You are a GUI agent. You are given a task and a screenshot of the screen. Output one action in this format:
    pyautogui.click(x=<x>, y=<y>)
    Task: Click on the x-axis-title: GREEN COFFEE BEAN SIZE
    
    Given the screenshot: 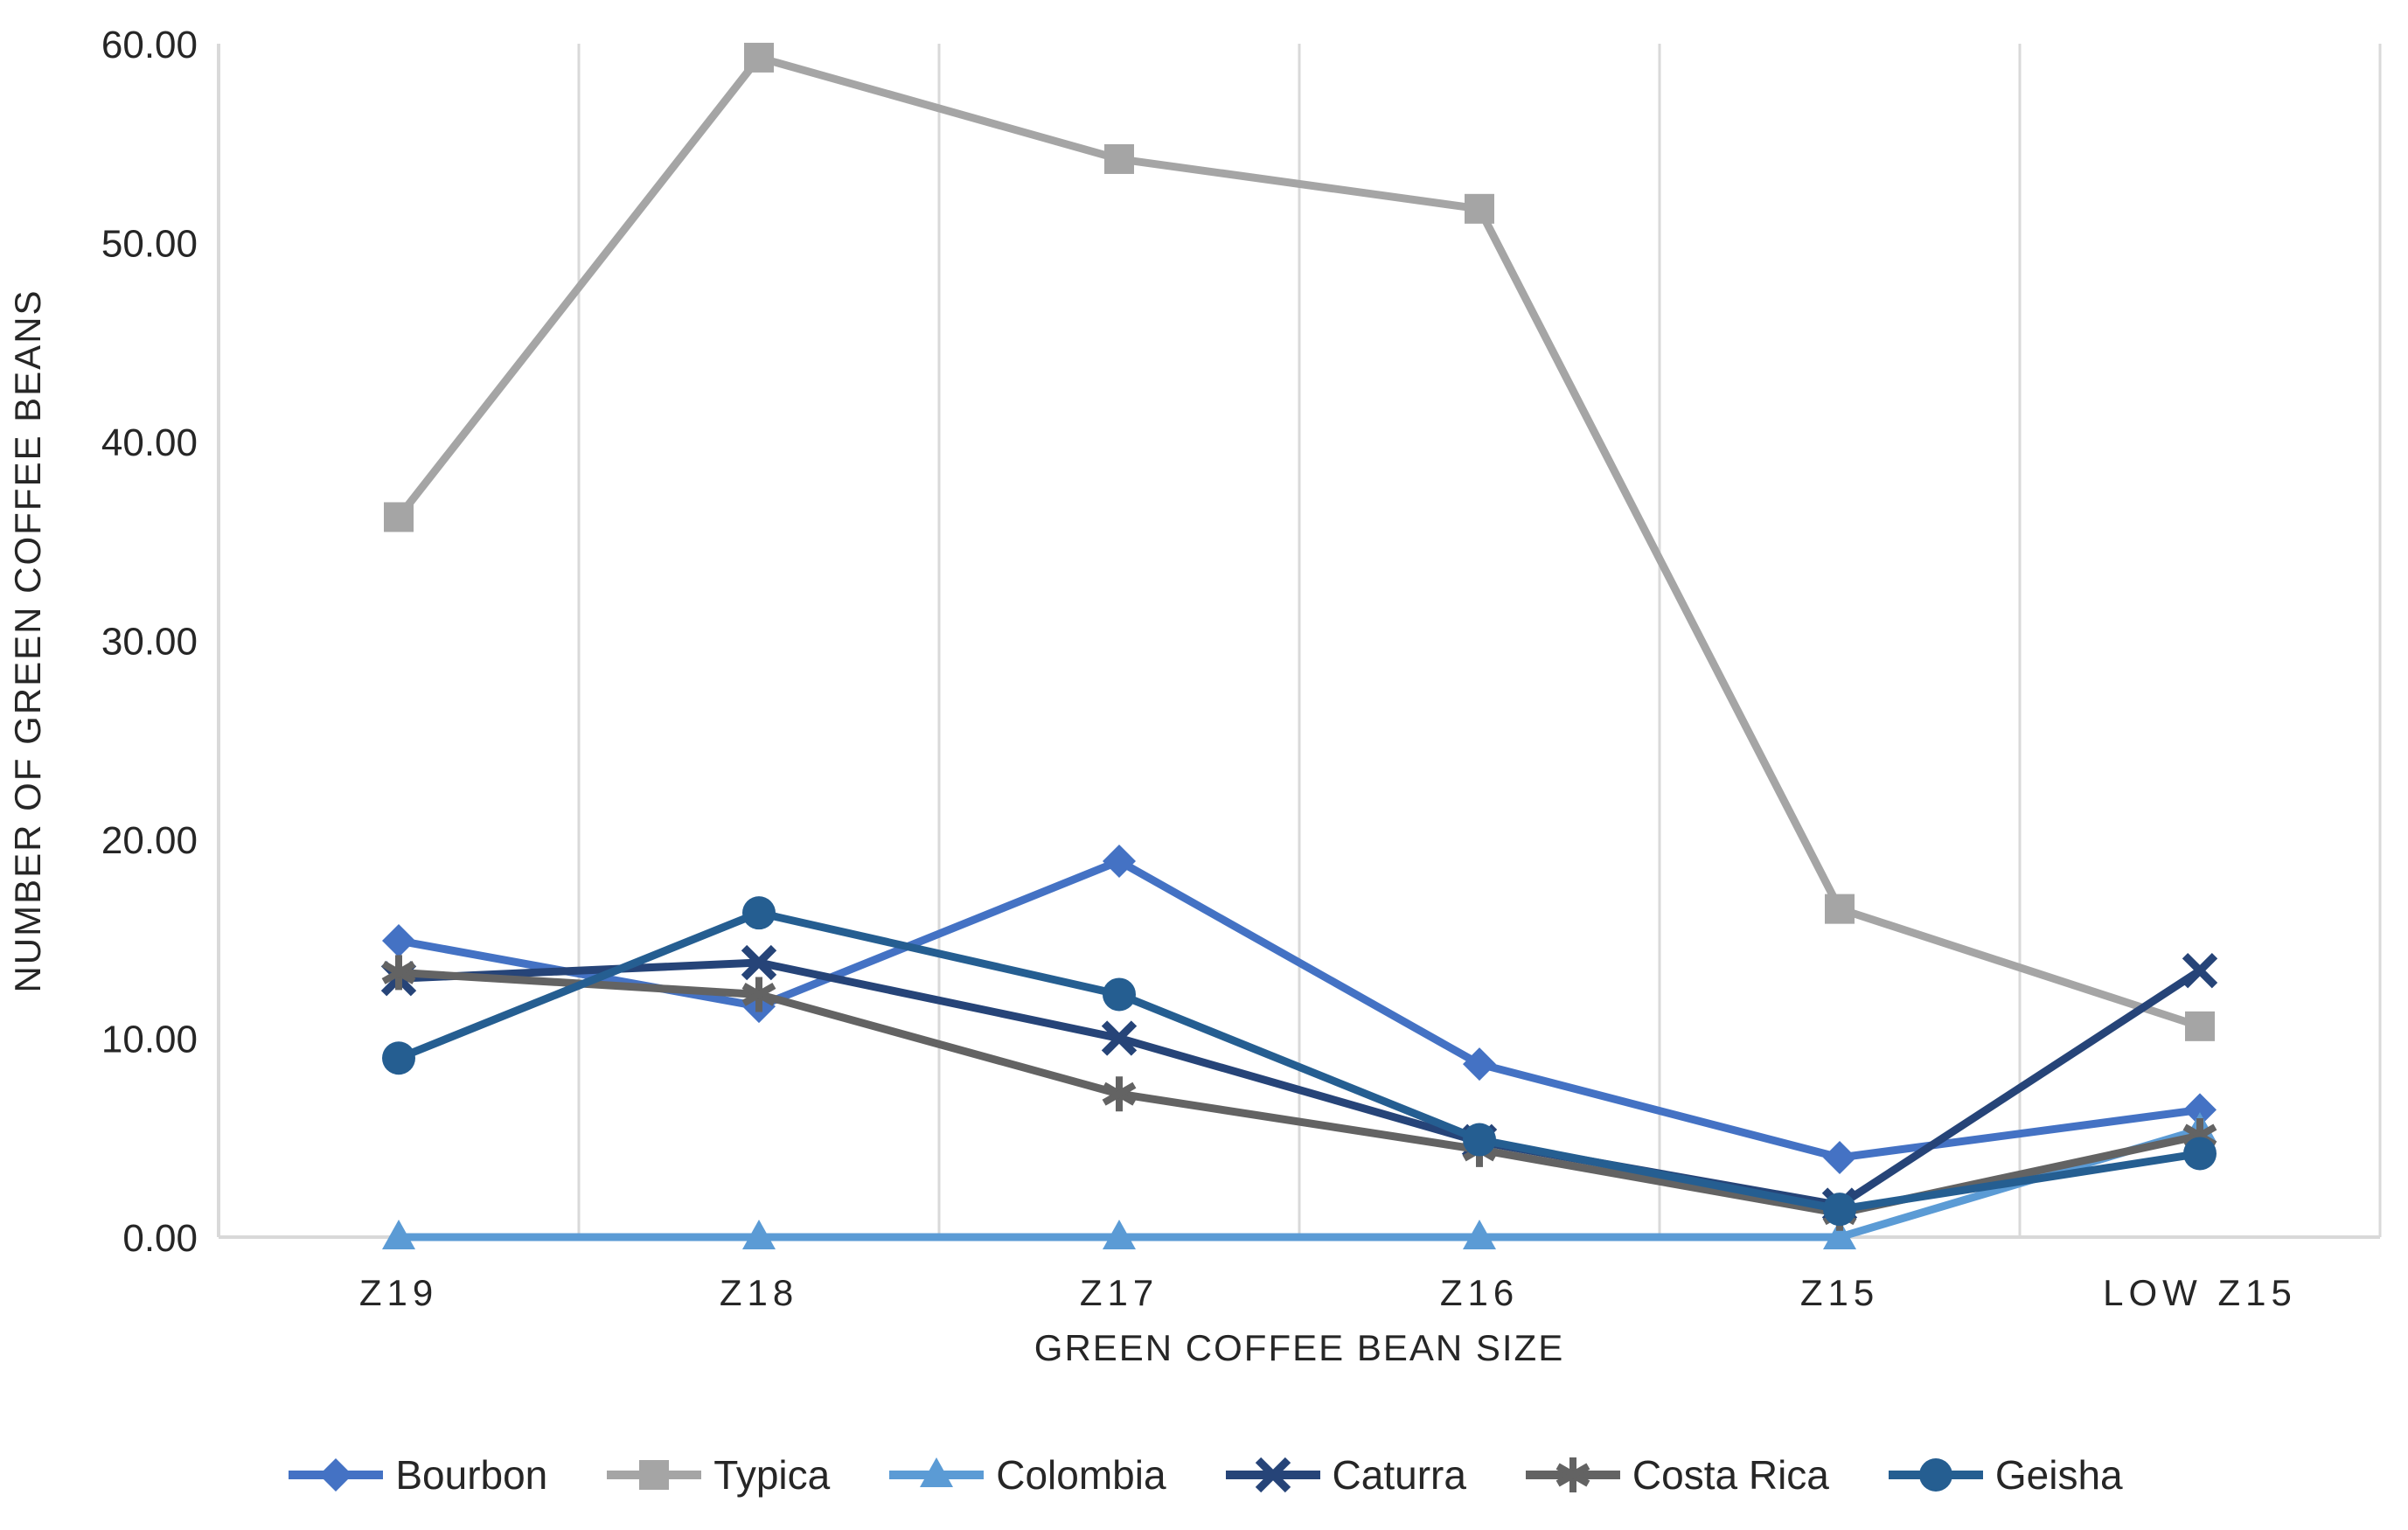 What is the action you would take?
    pyautogui.click(x=1299, y=1347)
    